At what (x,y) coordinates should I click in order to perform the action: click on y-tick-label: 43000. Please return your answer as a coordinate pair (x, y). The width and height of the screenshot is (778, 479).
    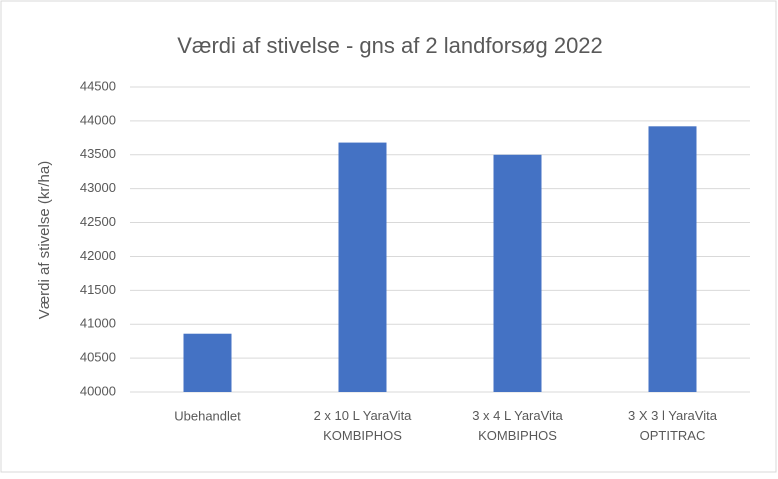
    Looking at the image, I should click on (98, 187).